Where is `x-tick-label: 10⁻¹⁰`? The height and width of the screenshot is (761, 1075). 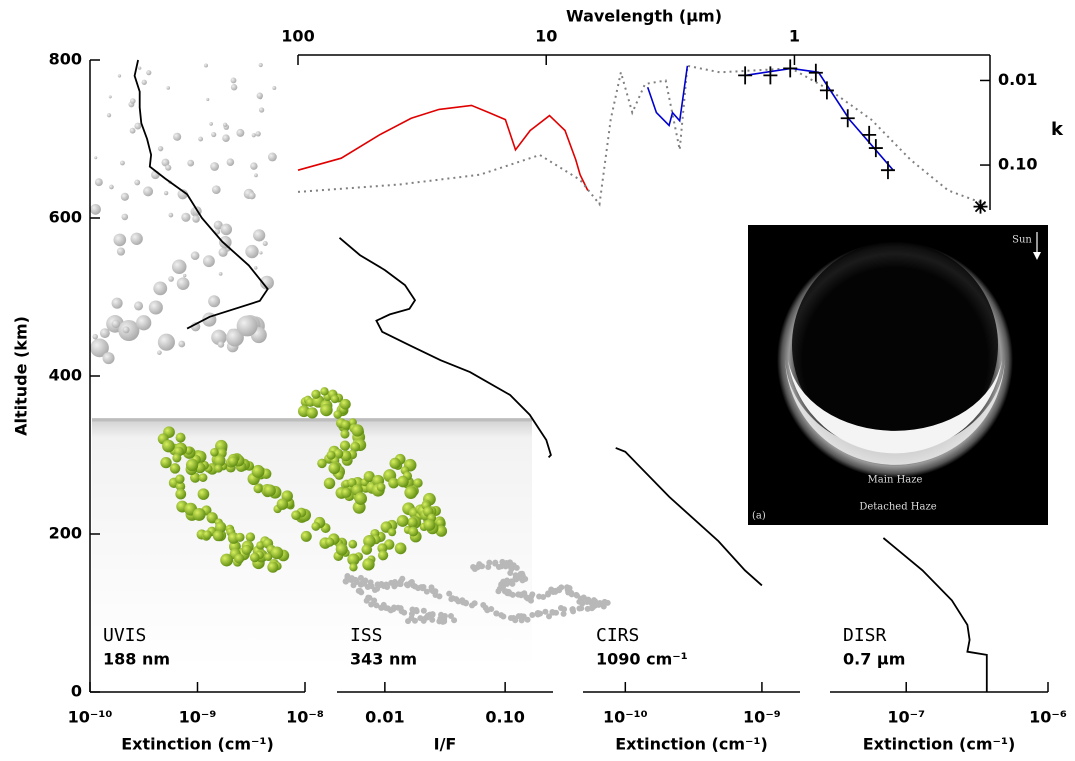 x-tick-label: 10⁻¹⁰ is located at coordinates (625, 717).